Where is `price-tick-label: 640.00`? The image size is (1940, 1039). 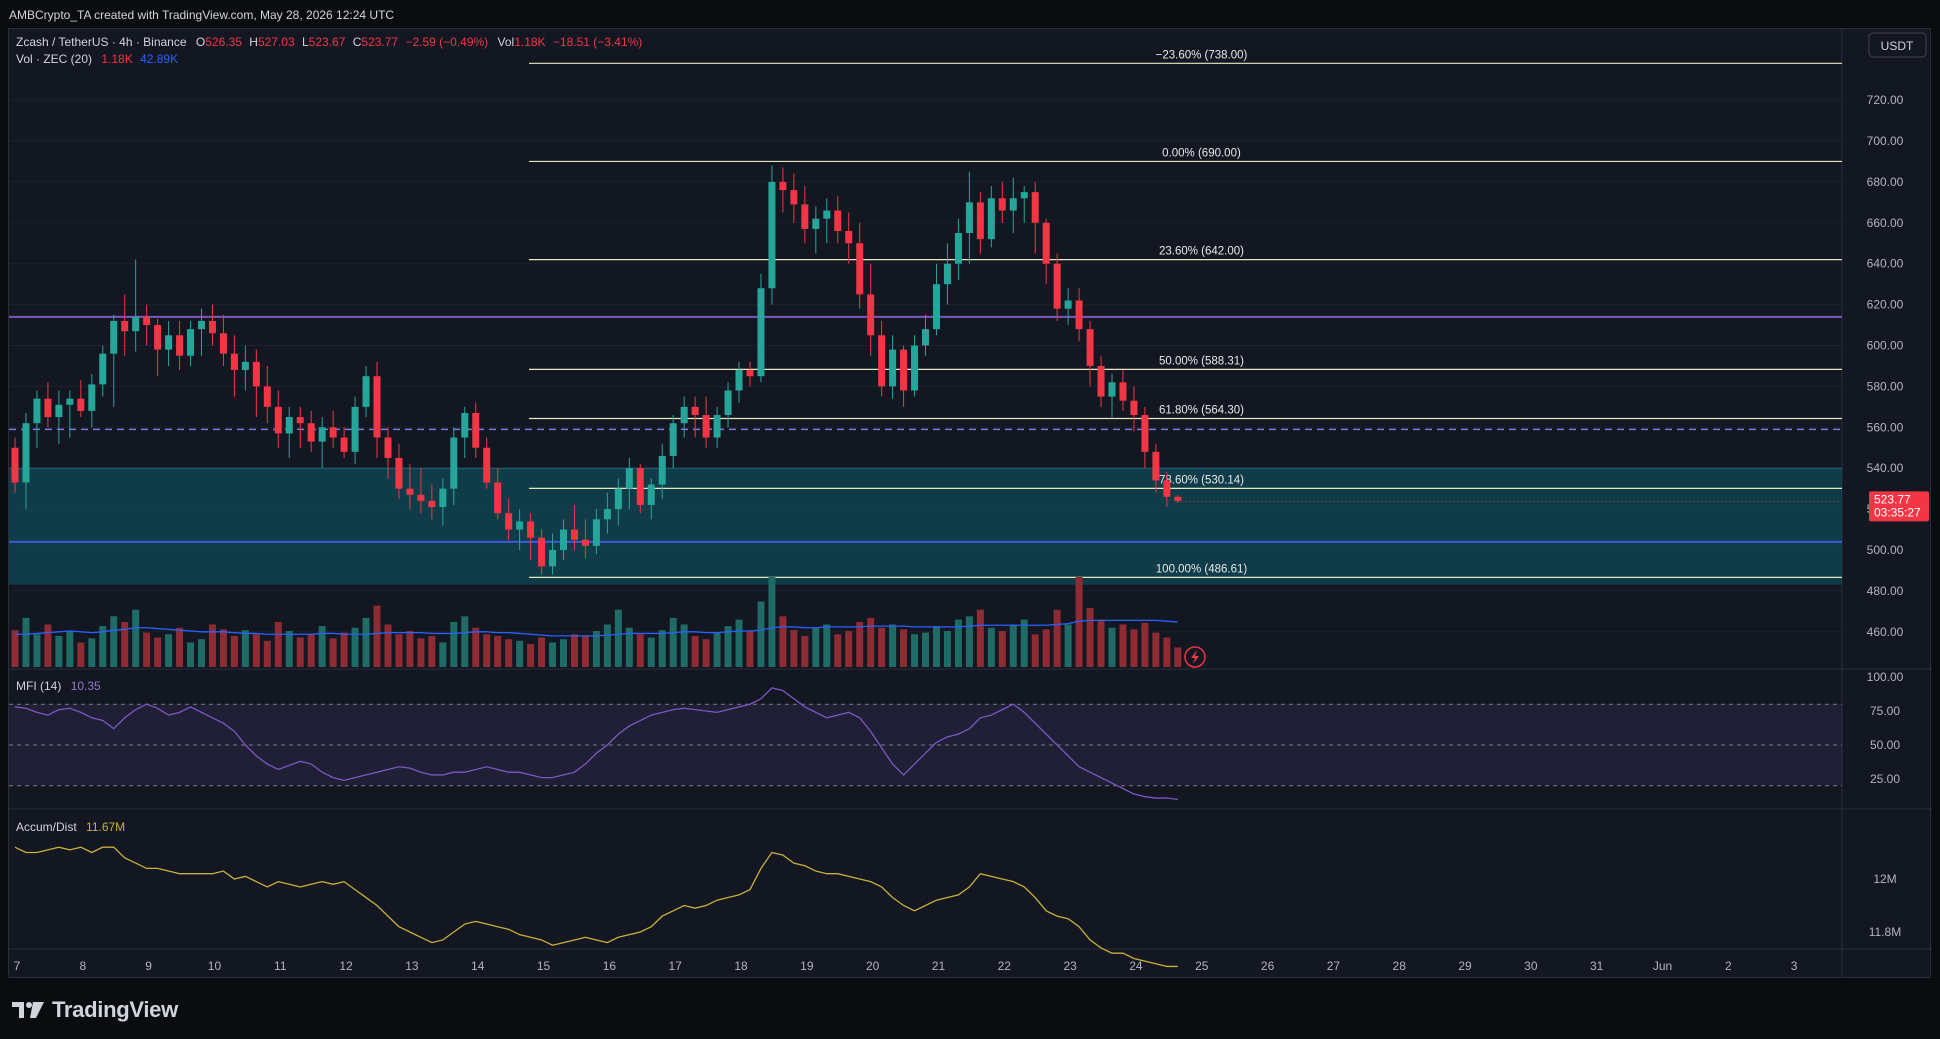 price-tick-label: 640.00 is located at coordinates (1885, 264).